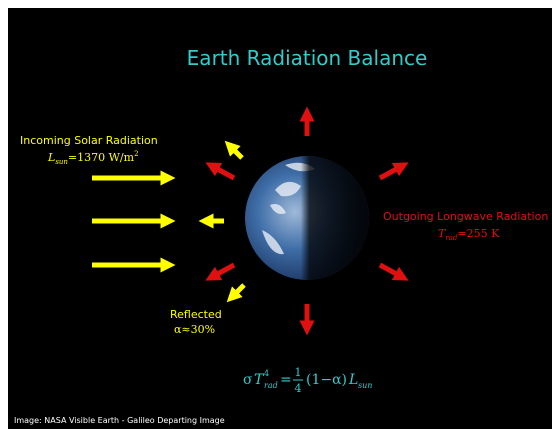 The height and width of the screenshot is (429, 552). I want to click on incoming-arrows, so click(134, 221).